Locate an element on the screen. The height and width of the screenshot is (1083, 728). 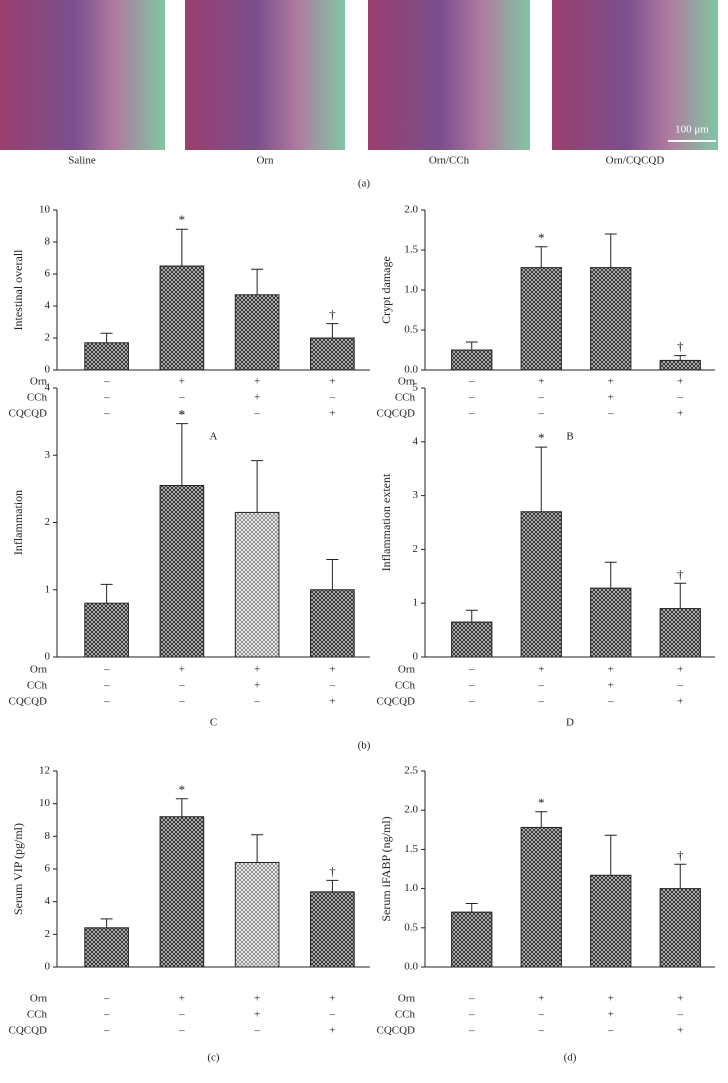
y-tick-label: 0.5 is located at coordinates (411, 330).